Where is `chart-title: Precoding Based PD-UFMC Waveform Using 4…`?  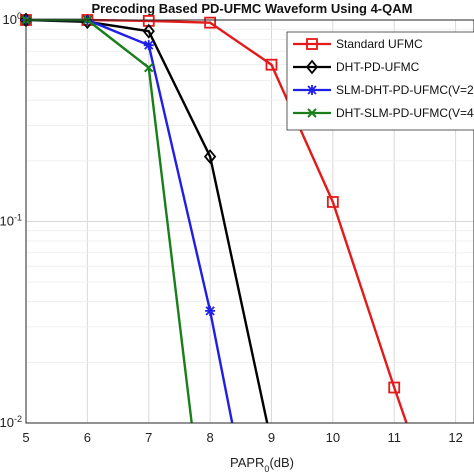
chart-title: Precoding Based PD-UFMC Waveform Using 4… is located at coordinates (252, 8).